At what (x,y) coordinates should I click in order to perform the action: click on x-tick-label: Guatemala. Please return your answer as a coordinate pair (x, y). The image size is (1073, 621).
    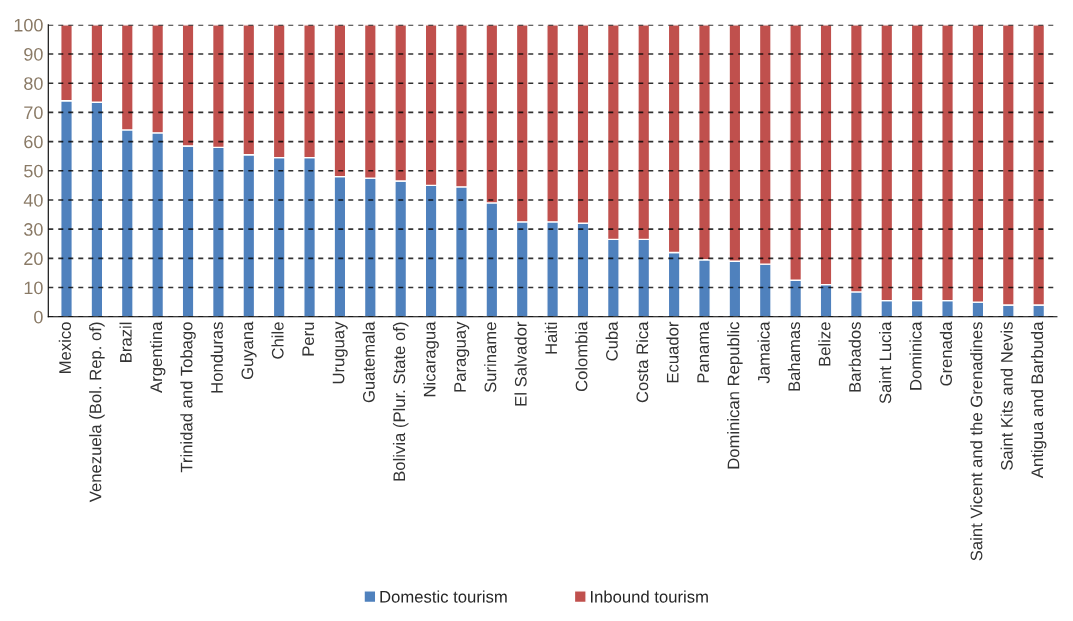
    Looking at the image, I should click on (368, 362).